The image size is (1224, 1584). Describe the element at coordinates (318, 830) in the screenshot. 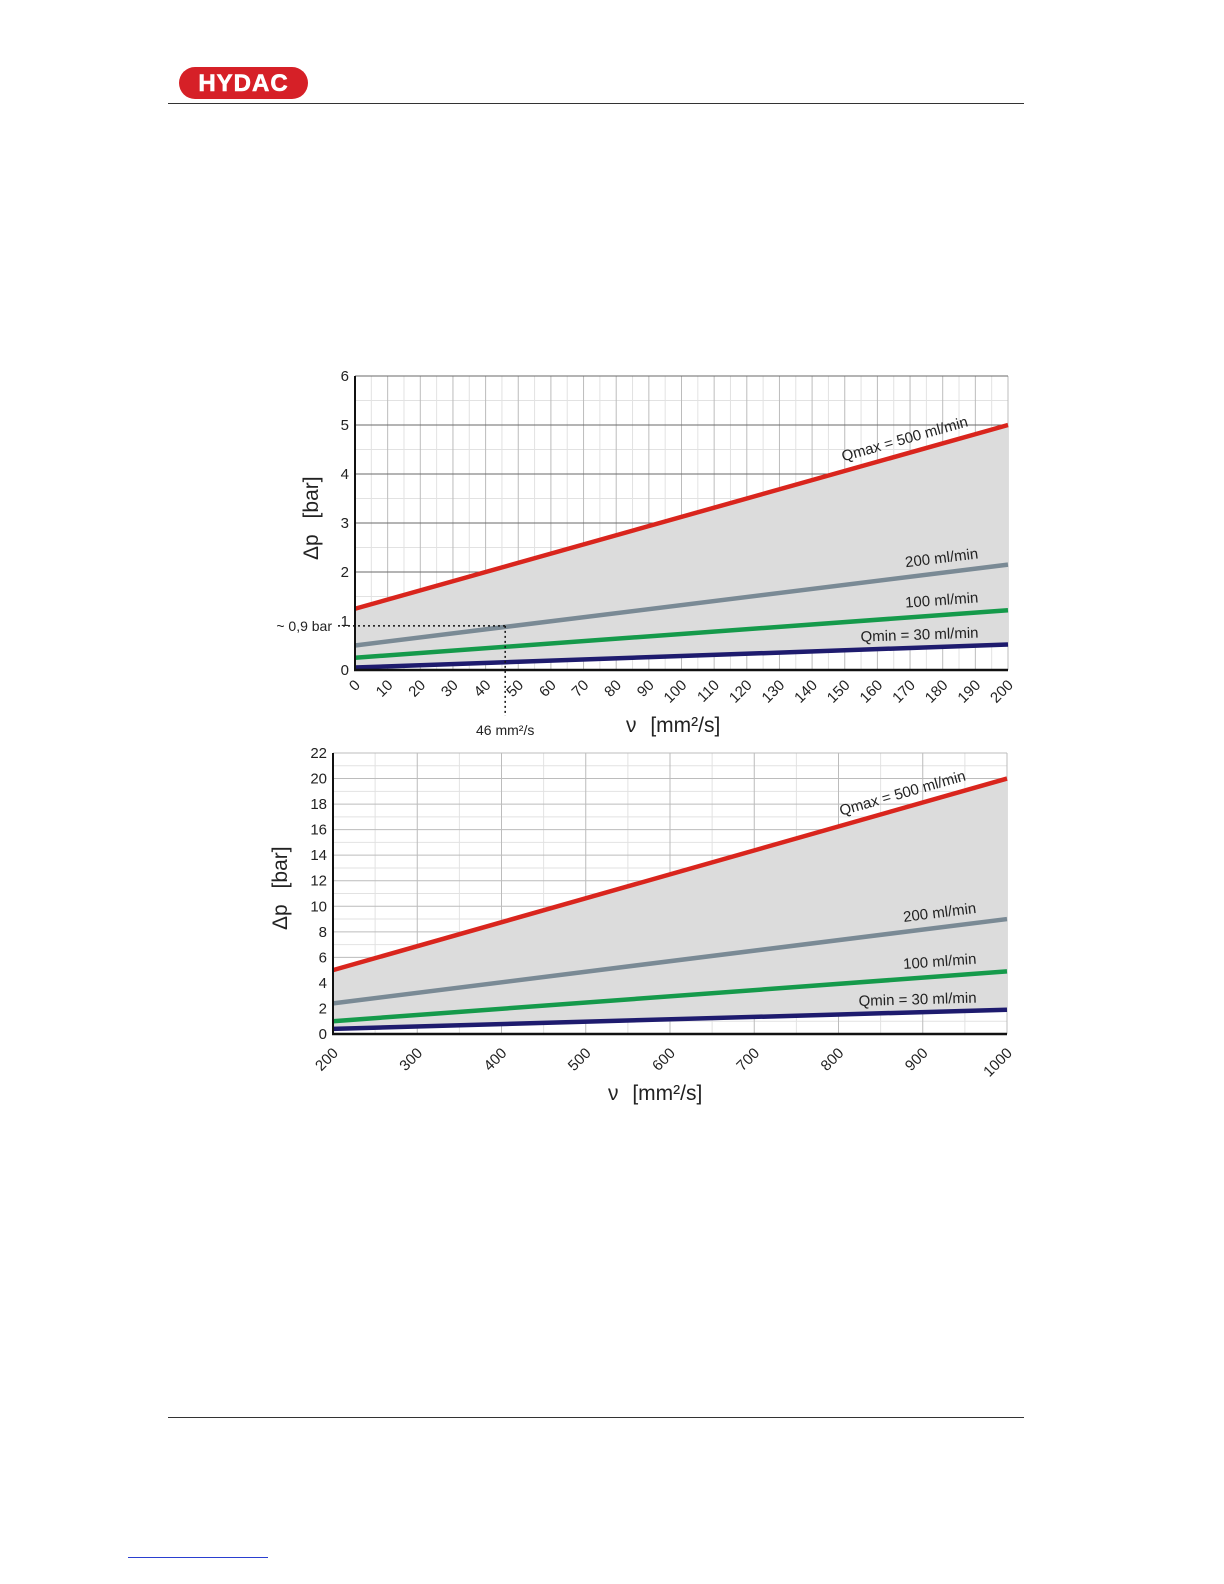

I see `y-tick-label: 16` at that location.